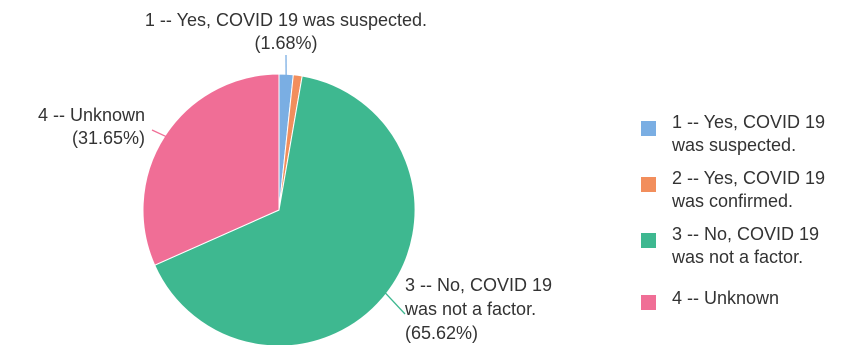 The width and height of the screenshot is (863, 345). Describe the element at coordinates (286, 20) in the screenshot. I see `callout-label-1-line-1: 1 -- Yes, COVID 19 was suspected.` at that location.